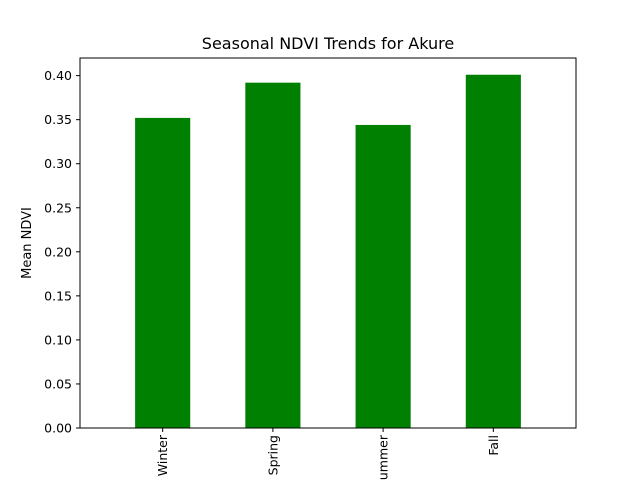  I want to click on y-tick-label: 0.05, so click(58, 383).